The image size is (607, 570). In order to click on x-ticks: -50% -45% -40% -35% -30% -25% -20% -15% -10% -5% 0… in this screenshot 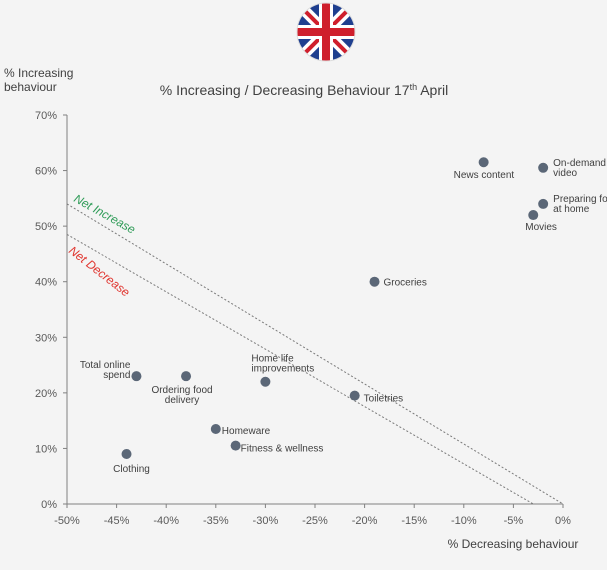, I will do `click(312, 515)`.